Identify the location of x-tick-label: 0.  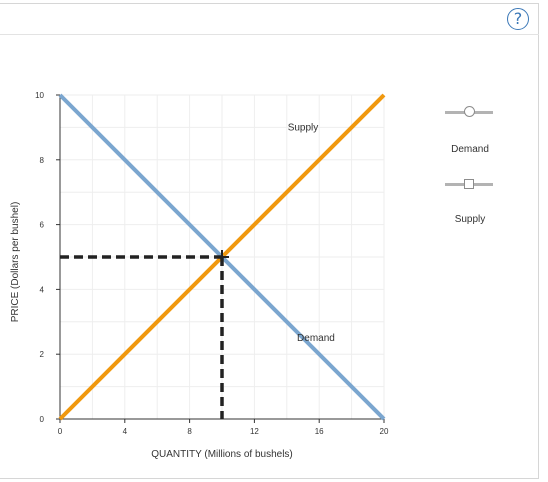
(60, 431).